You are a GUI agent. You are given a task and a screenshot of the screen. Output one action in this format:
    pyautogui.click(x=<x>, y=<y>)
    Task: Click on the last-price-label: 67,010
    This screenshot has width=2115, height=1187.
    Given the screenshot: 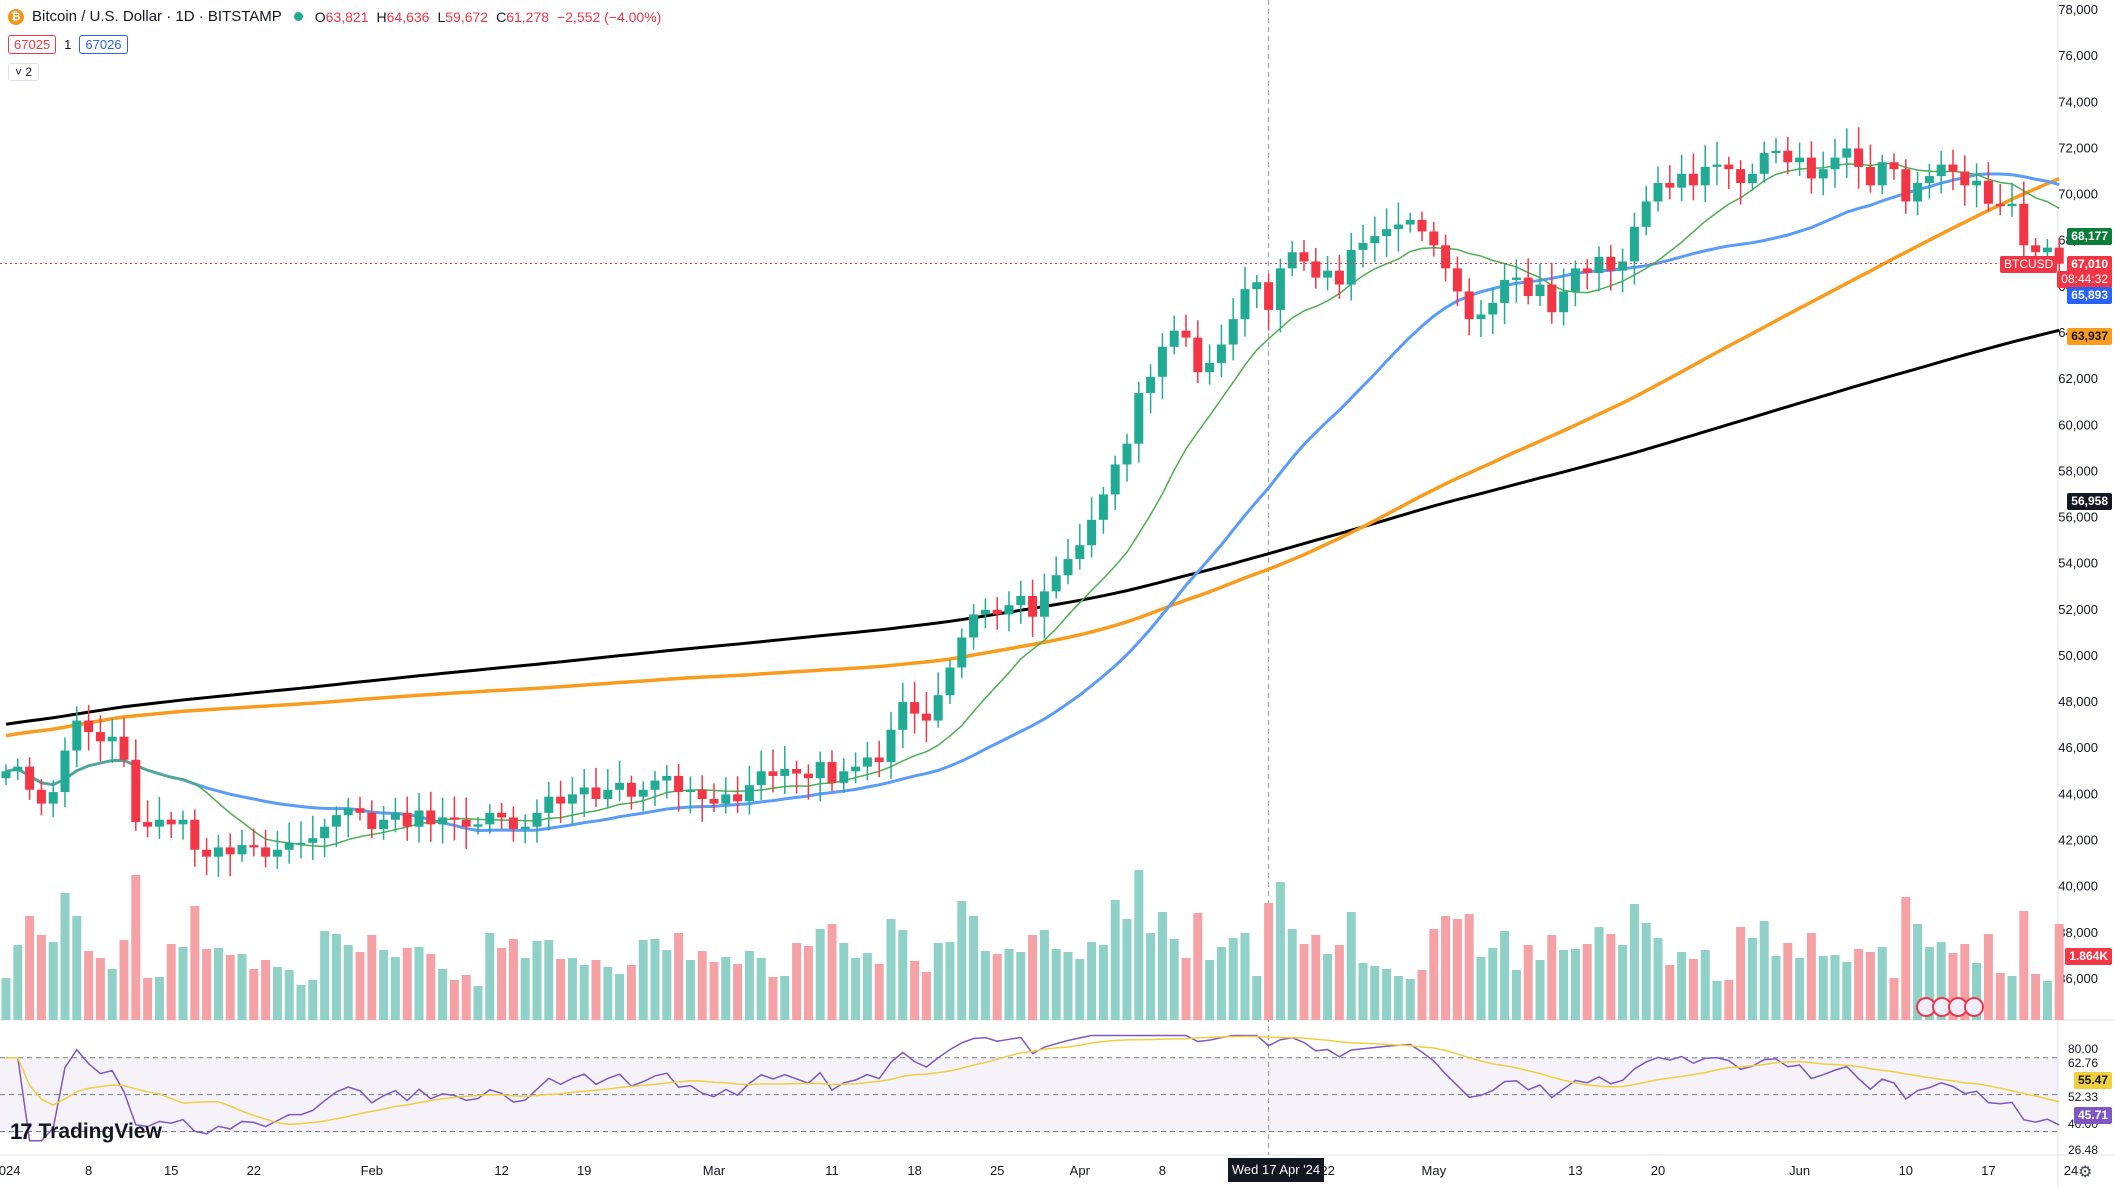 What is the action you would take?
    pyautogui.click(x=2089, y=264)
    